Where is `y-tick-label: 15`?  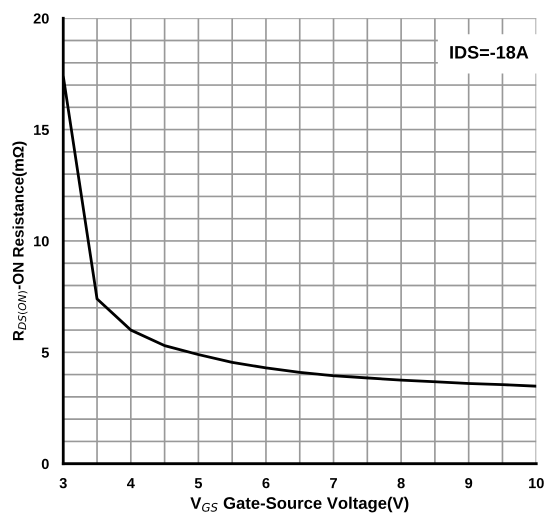
y-tick-label: 15 is located at coordinates (41, 130).